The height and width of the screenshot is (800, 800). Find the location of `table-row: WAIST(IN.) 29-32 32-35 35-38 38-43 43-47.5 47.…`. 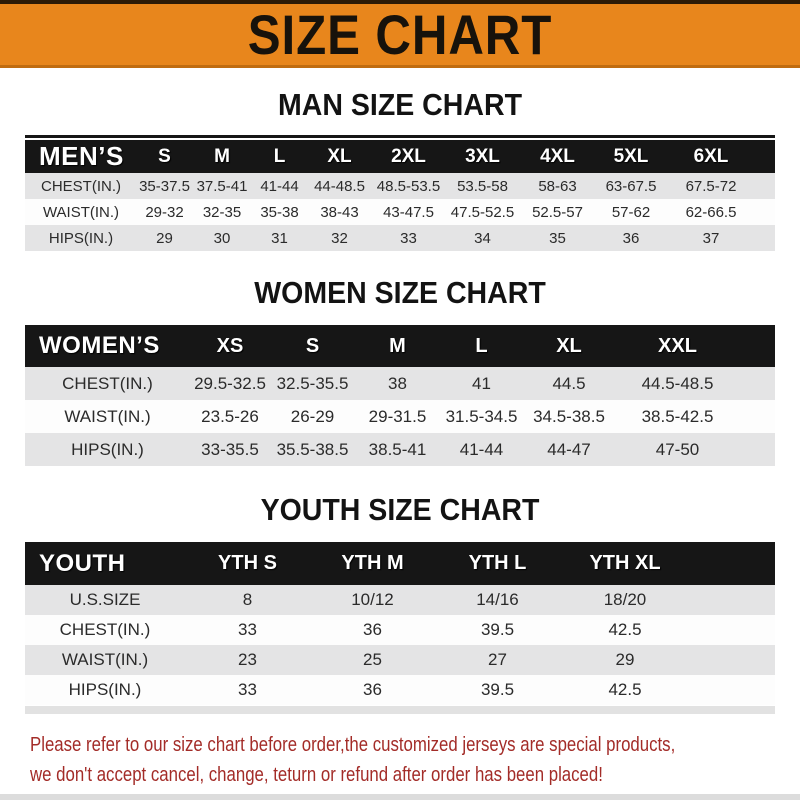

table-row: WAIST(IN.) 29-32 32-35 35-38 38-43 43-47.5 47.… is located at coordinates (400, 212).